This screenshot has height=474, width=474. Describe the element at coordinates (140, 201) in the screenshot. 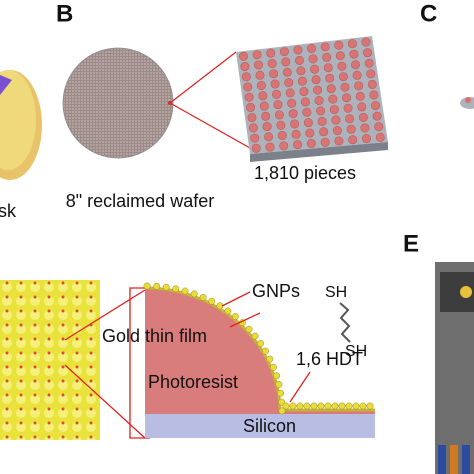

I see `wafer-caption: 8" reclaimed wafer` at that location.